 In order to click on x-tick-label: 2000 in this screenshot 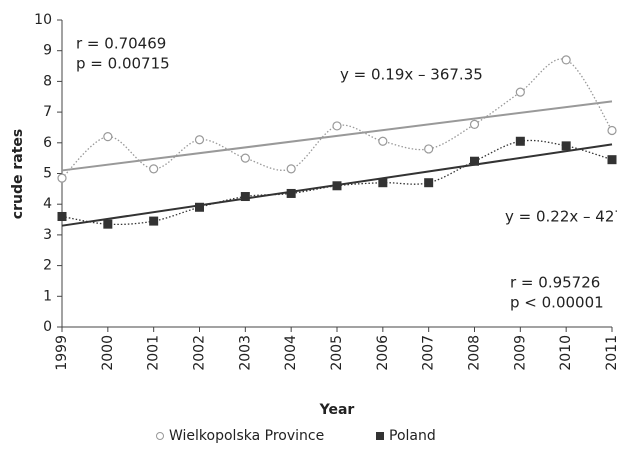, I will do `click(108, 353)`.